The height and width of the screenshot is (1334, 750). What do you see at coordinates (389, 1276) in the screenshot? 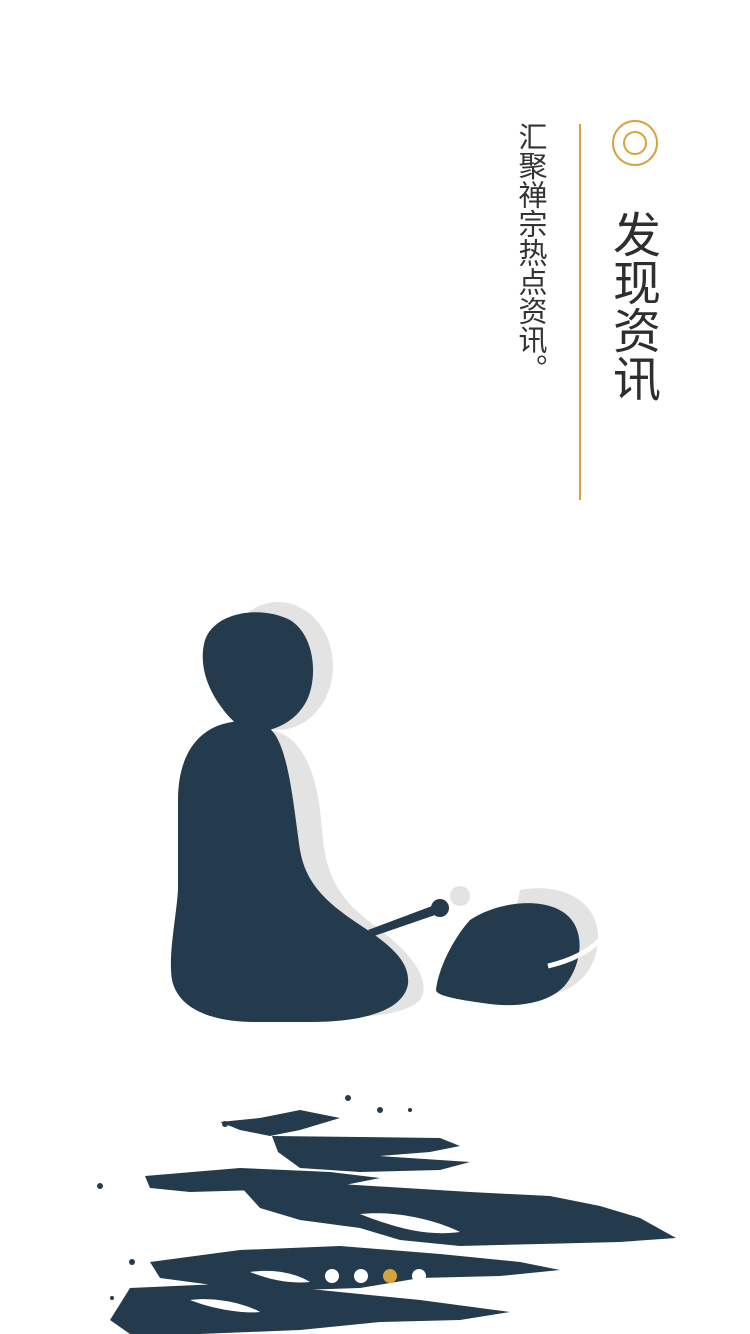
I see `page-dot-3-active` at bounding box center [389, 1276].